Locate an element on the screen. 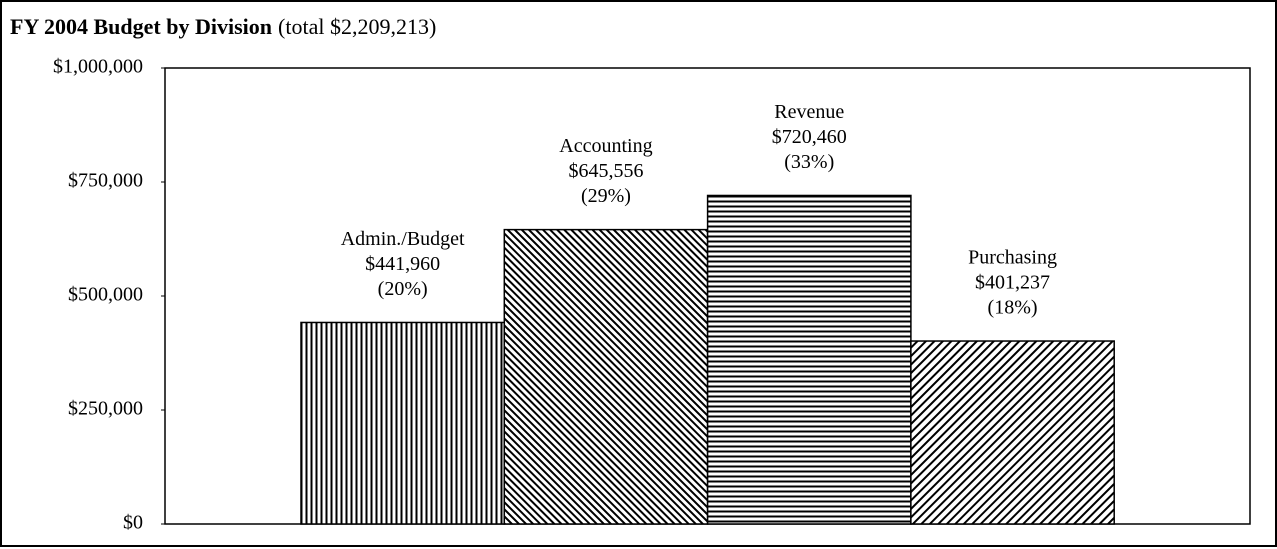  category-label: Revenue is located at coordinates (809, 112).